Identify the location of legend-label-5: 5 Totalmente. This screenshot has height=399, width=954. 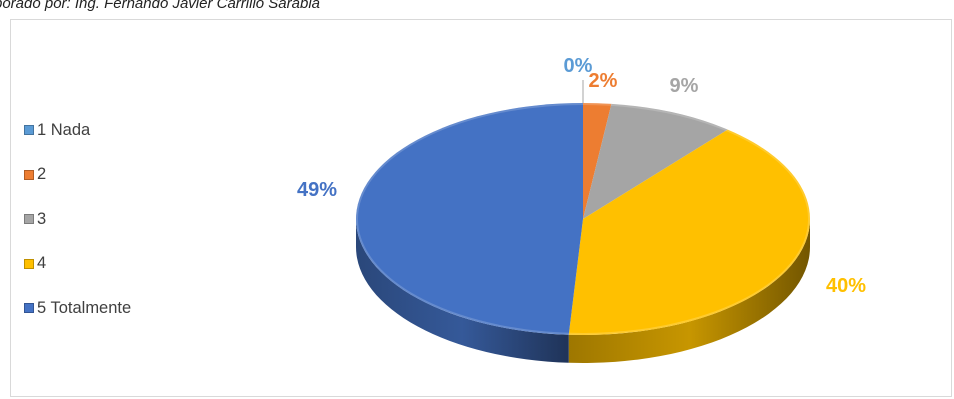
(84, 307).